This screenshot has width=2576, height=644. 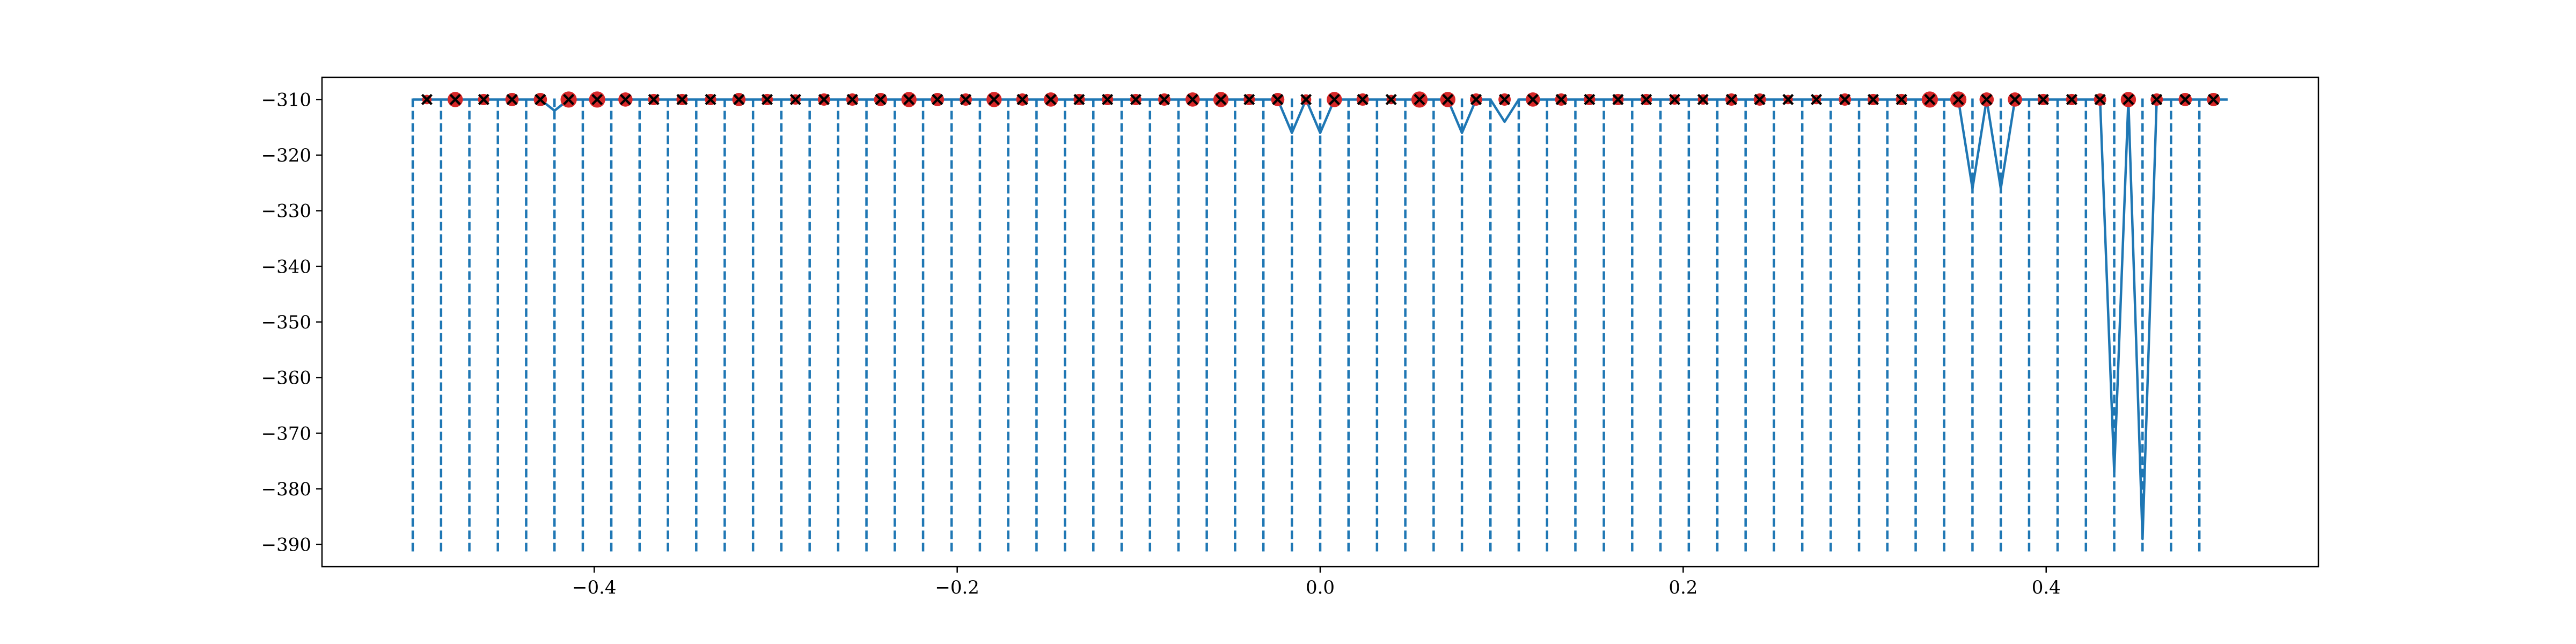 I want to click on x-tick-label-3: 0.2, so click(x=1682, y=587).